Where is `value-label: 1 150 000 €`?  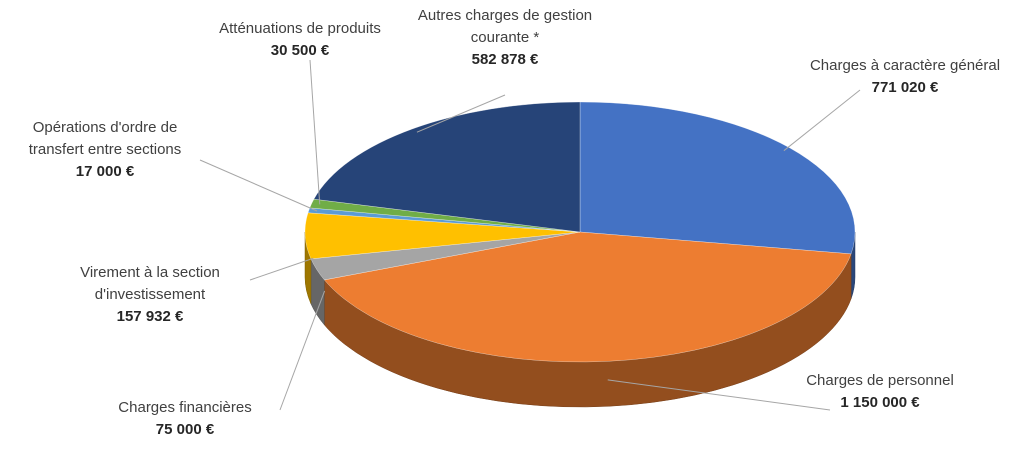 value-label: 1 150 000 € is located at coordinates (880, 402).